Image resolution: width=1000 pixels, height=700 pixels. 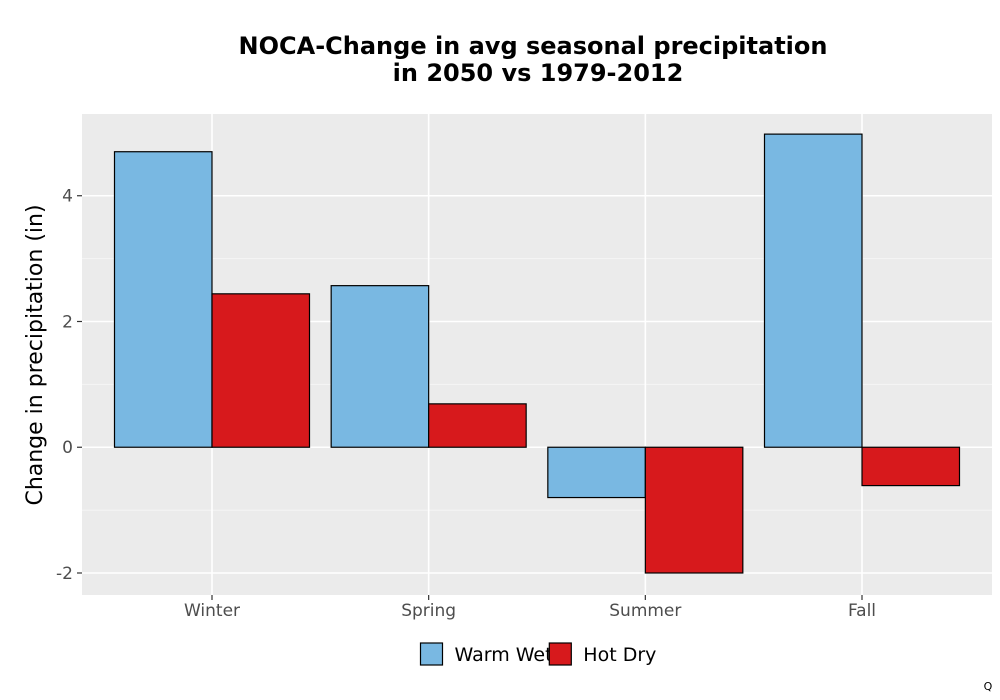 What do you see at coordinates (538, 73) in the screenshot?
I see `chart-title-line-2: in 2050 vs 1979-2012` at bounding box center [538, 73].